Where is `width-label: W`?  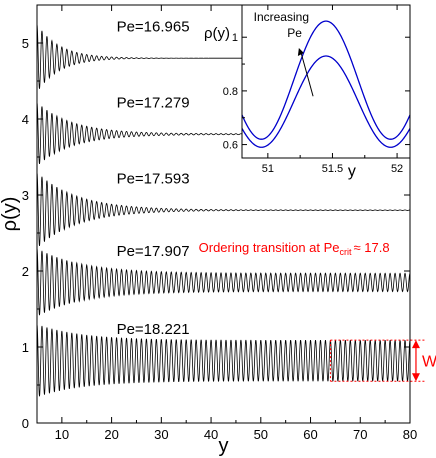 width-label: W is located at coordinates (429, 362).